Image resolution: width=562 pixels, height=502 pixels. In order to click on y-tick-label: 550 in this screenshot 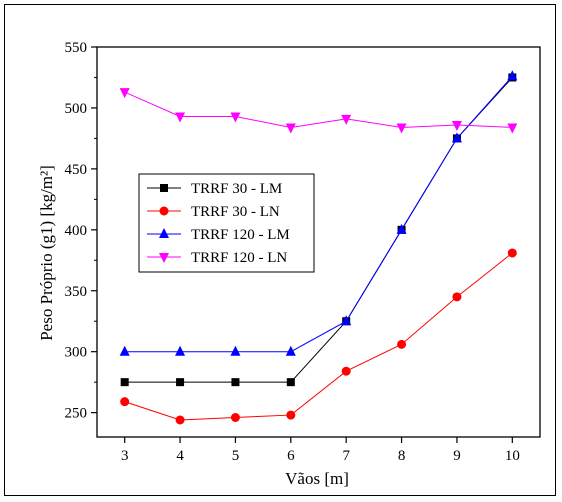, I will do `click(76, 48)`.